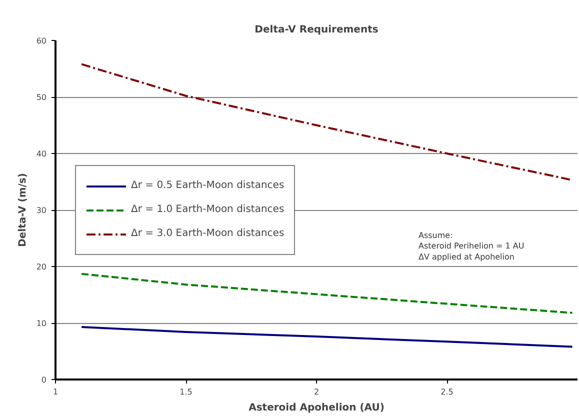 The image size is (579, 416). Describe the element at coordinates (41, 41) in the screenshot. I see `y-tick-label: 60` at that location.